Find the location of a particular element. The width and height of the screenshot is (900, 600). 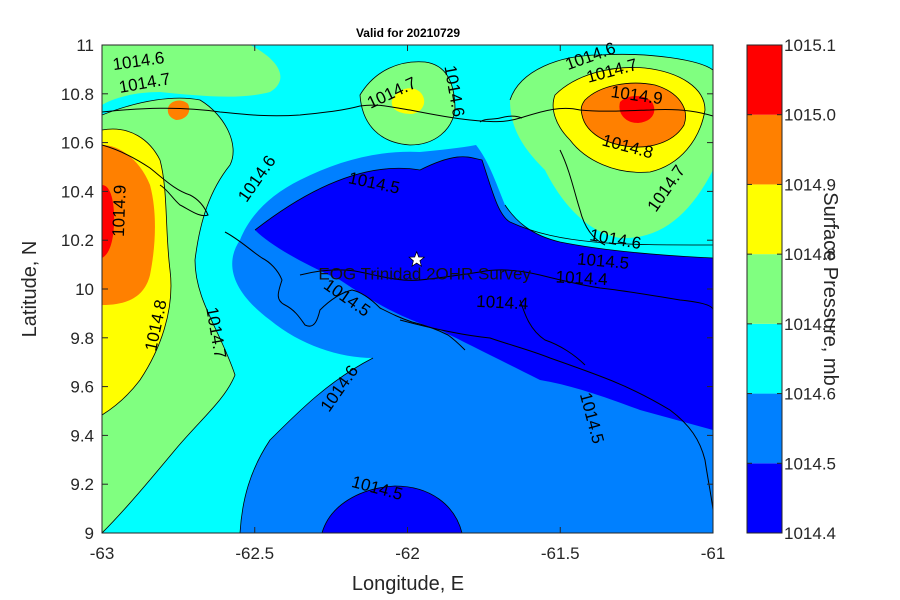

colorbar-tick-label: 1014.5 is located at coordinates (810, 463).